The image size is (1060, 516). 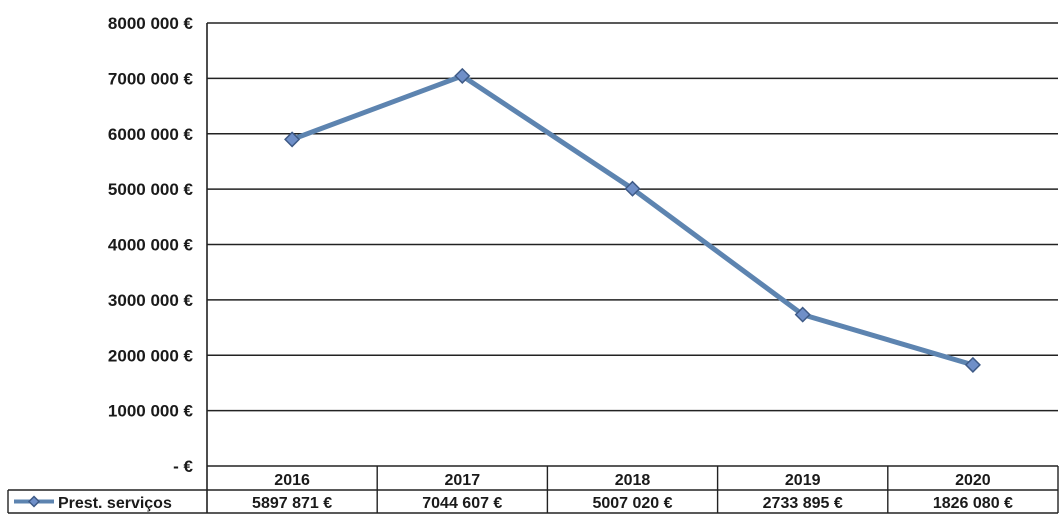 I want to click on data-table-value: 2733 895 €, so click(x=803, y=503).